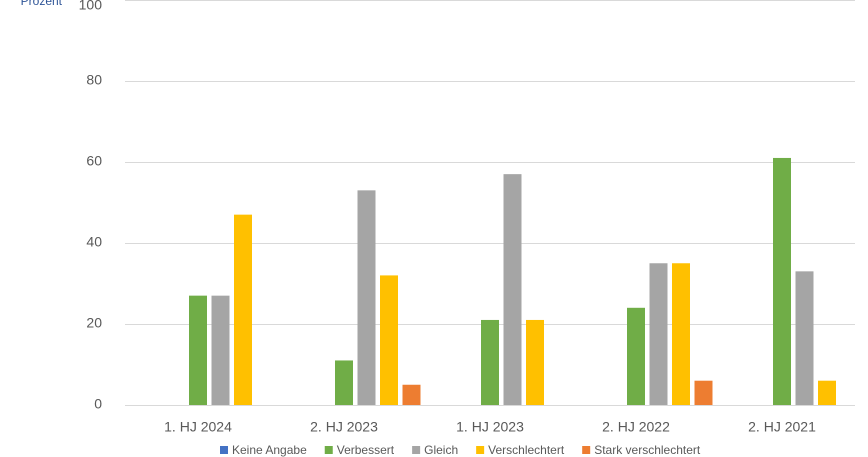 This screenshot has height=457, width=868. Describe the element at coordinates (490, 427) in the screenshot. I see `x-tick-label: 1. HJ 2023` at that location.